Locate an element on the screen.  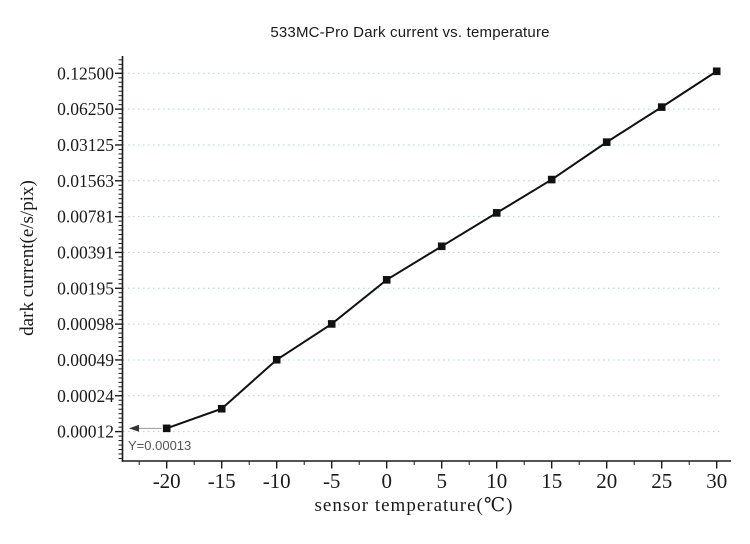
x-tick-label: 25 is located at coordinates (661, 481).